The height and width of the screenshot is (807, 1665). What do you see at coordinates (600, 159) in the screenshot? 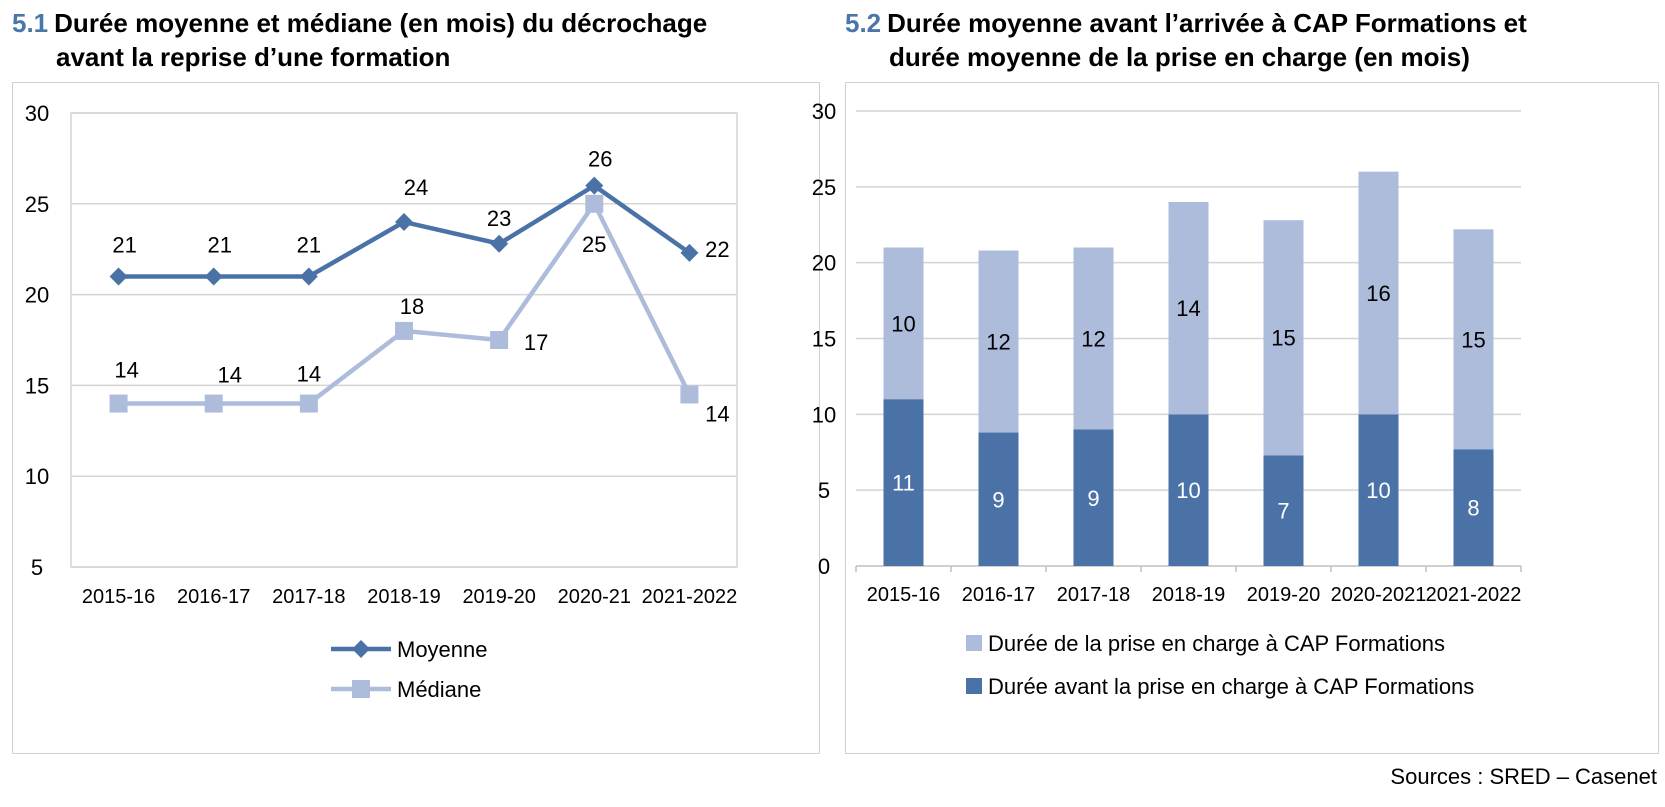
I see `data-label-moyenne: 26` at bounding box center [600, 159].